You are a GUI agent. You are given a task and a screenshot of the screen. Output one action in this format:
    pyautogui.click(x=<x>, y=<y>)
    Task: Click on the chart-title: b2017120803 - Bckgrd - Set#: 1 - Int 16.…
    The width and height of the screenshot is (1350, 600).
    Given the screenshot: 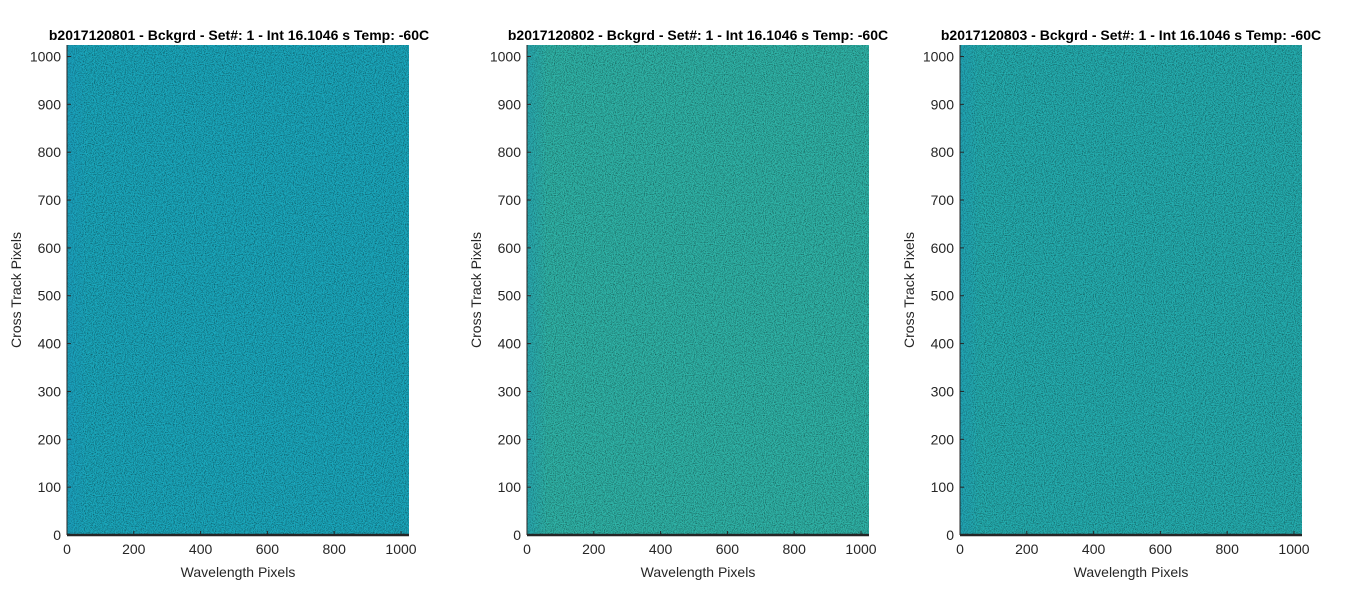 What is the action you would take?
    pyautogui.click(x=1131, y=35)
    